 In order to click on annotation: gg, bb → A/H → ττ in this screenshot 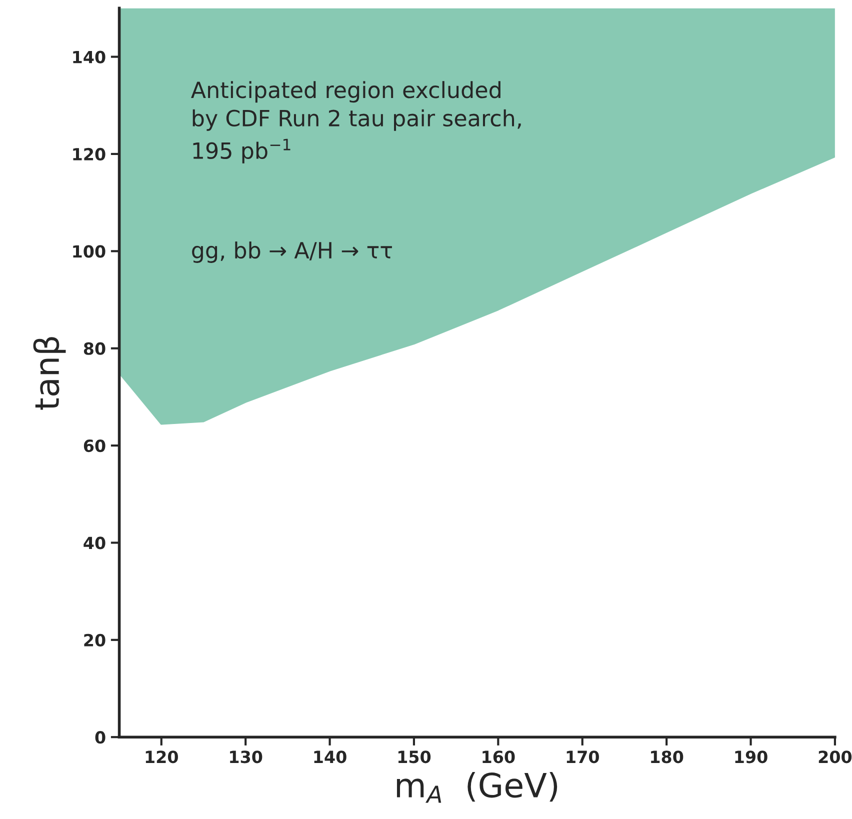, I will do `click(292, 252)`.